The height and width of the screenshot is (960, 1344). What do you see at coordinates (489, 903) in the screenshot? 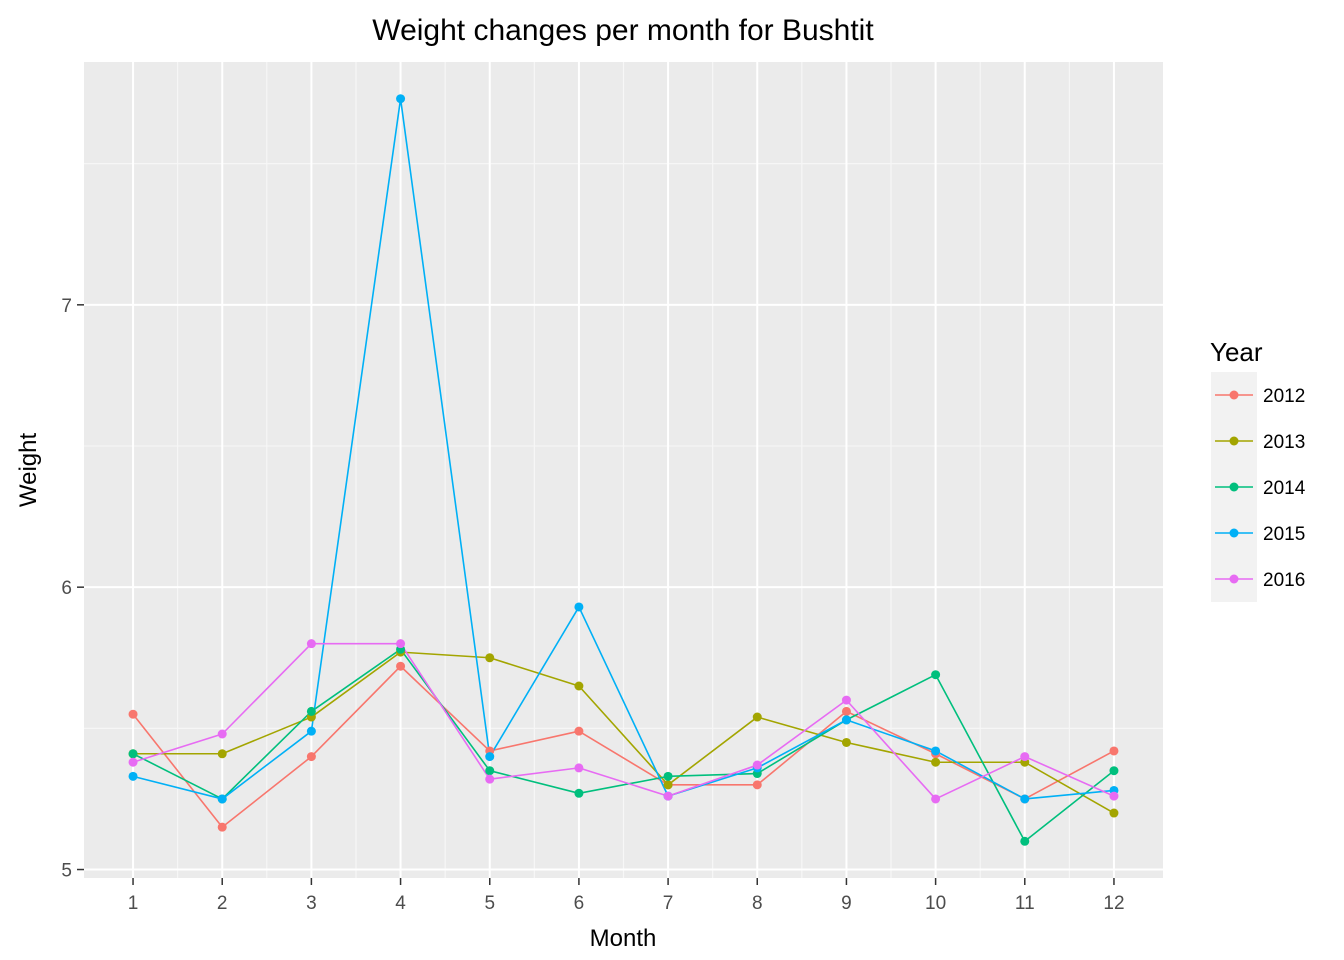
I see `x-tick-label: 5` at bounding box center [489, 903].